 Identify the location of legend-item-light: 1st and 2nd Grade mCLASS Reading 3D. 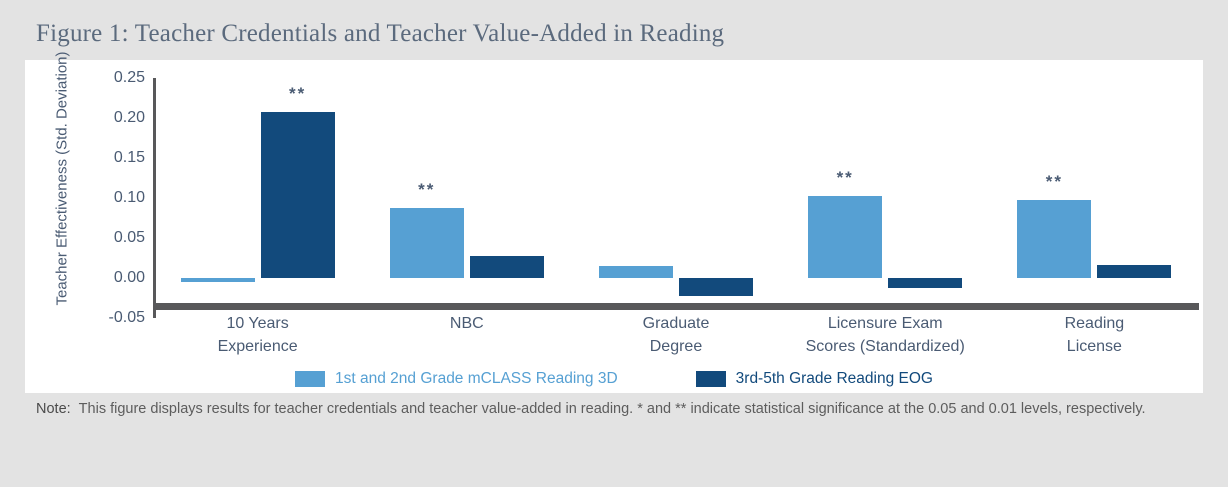
(456, 379).